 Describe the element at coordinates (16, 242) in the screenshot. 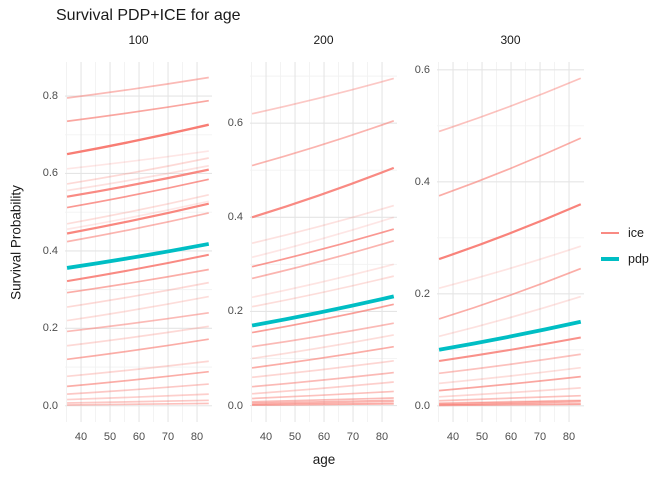

I see `y-axis-title: Survival Probability` at that location.